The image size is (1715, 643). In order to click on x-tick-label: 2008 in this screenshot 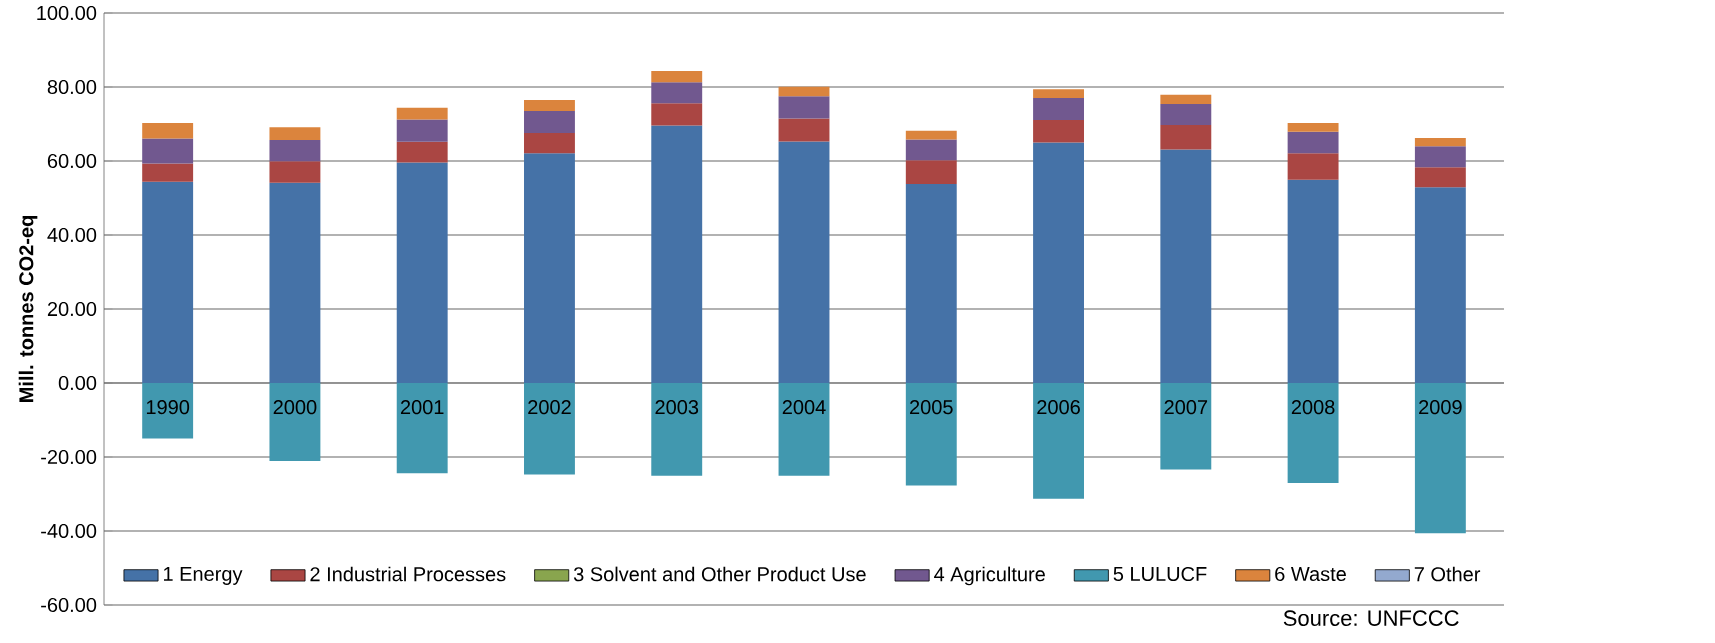, I will do `click(1313, 407)`.